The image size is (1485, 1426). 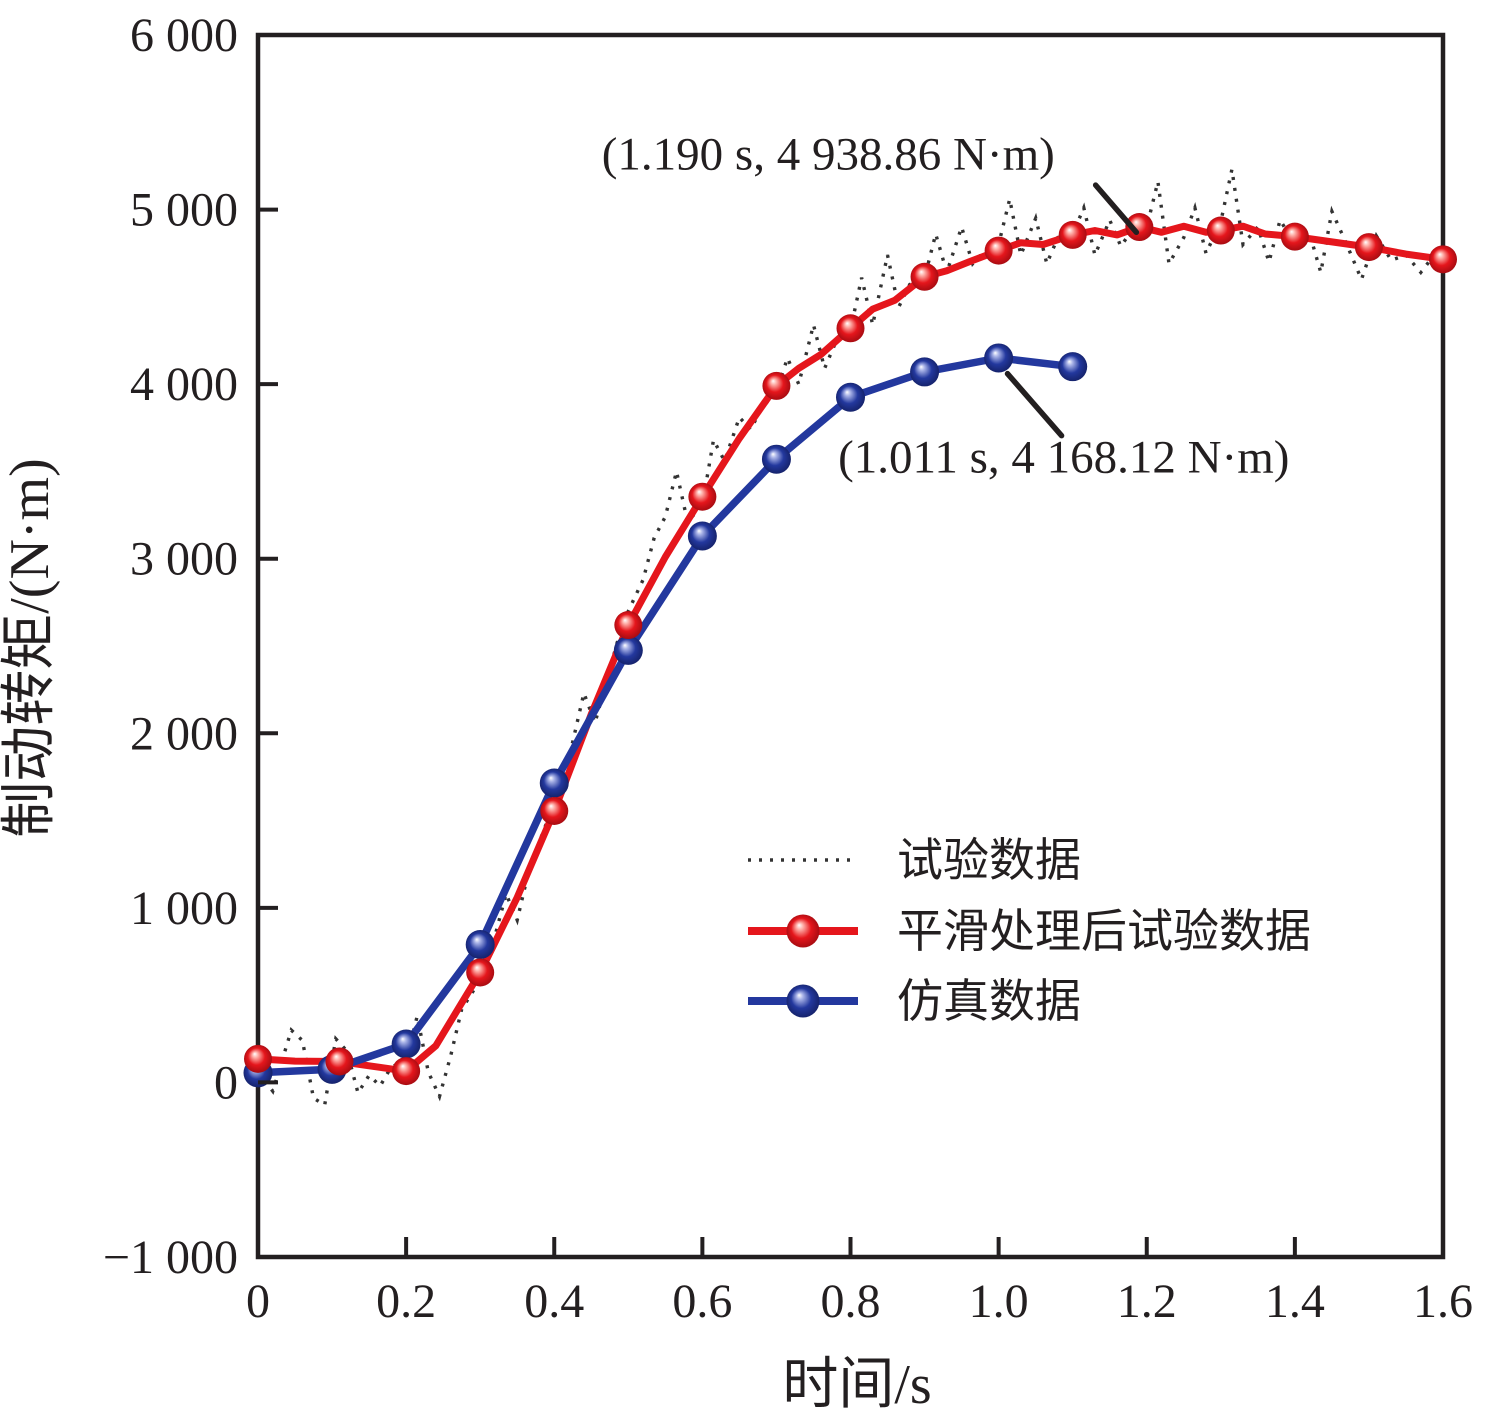 I want to click on x-axis-title: 时间/s, so click(x=856, y=1385).